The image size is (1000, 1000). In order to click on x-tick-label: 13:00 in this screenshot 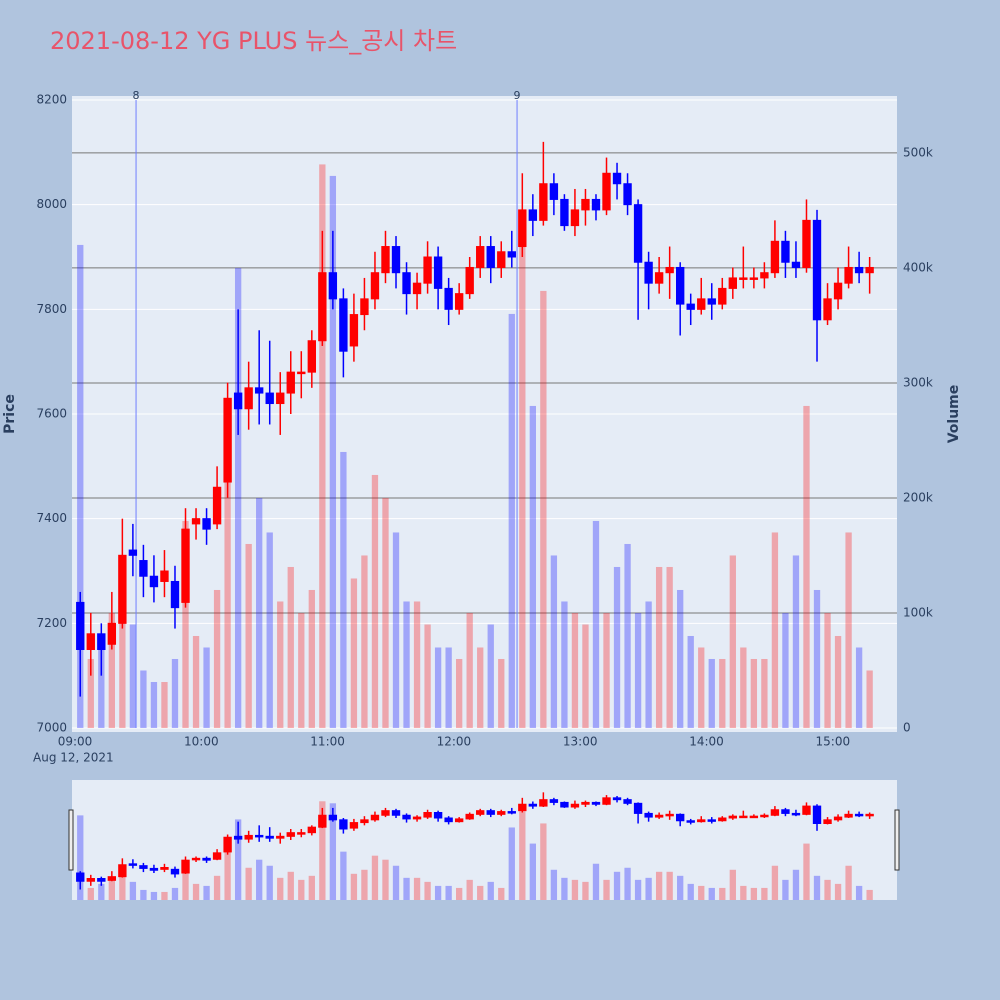, I will do `click(580, 742)`.